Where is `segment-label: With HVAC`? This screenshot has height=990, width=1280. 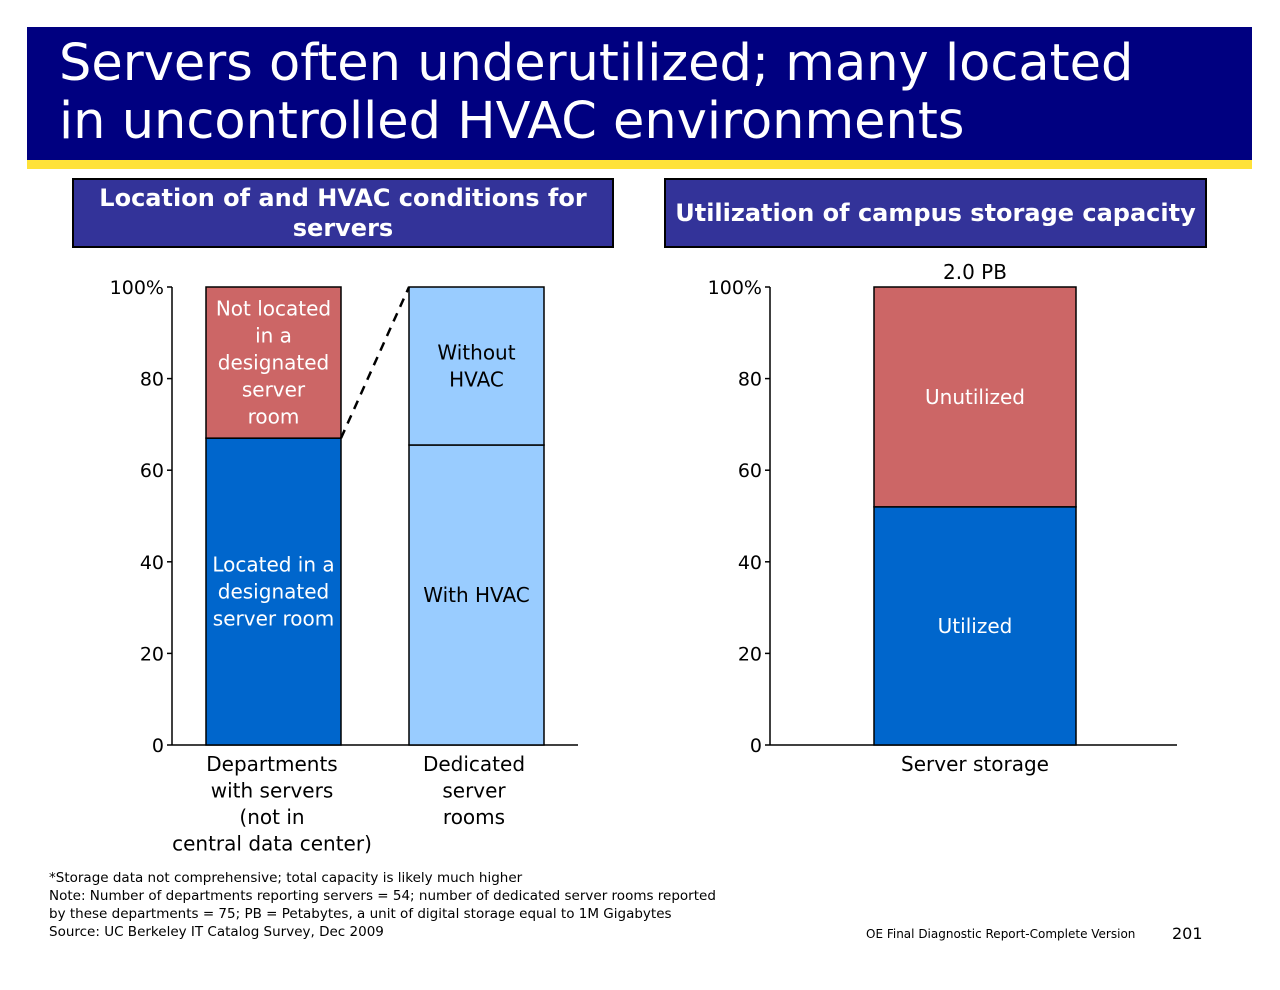
segment-label: With HVAC is located at coordinates (476, 595).